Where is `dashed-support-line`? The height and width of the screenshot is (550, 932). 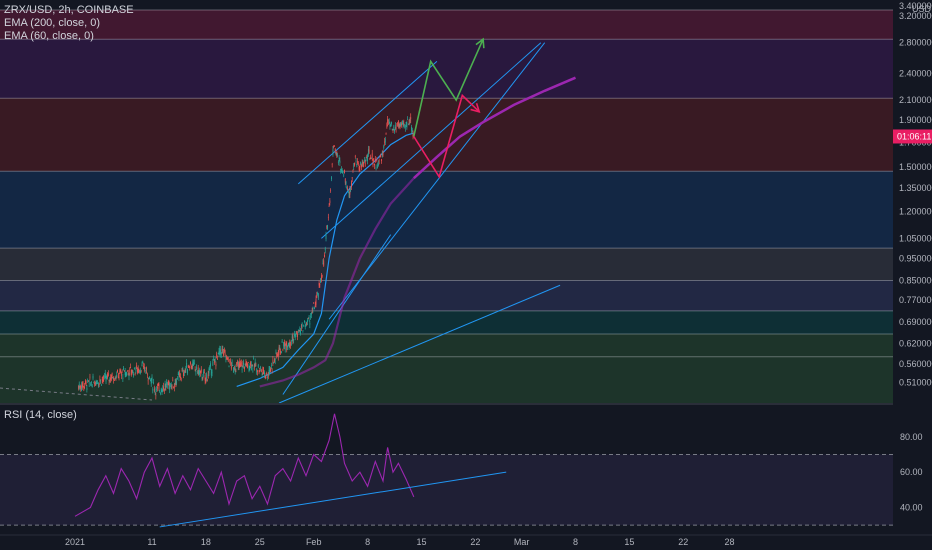
dashed-support-line is located at coordinates (76, 394).